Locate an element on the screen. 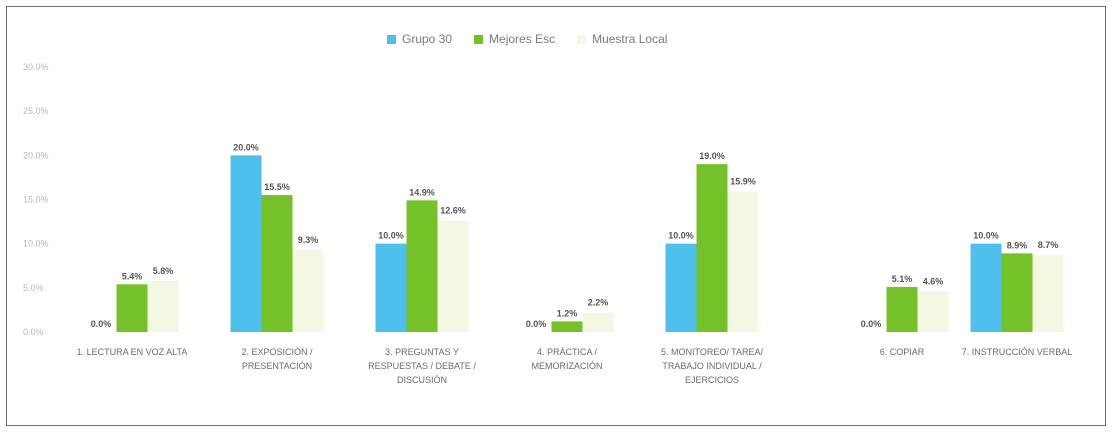 This screenshot has width=1115, height=433. data-label: 5.8% is located at coordinates (163, 271).